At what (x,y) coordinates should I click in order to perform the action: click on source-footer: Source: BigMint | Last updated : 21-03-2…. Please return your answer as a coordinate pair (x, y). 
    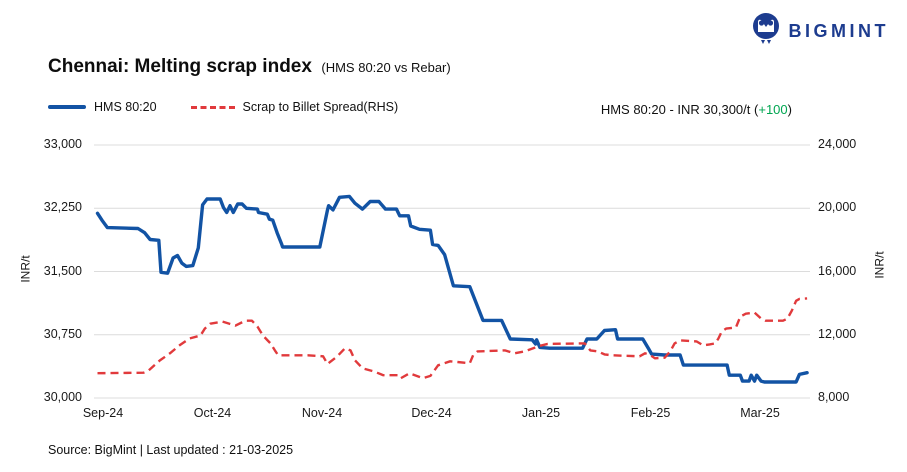
    Looking at the image, I should click on (171, 450).